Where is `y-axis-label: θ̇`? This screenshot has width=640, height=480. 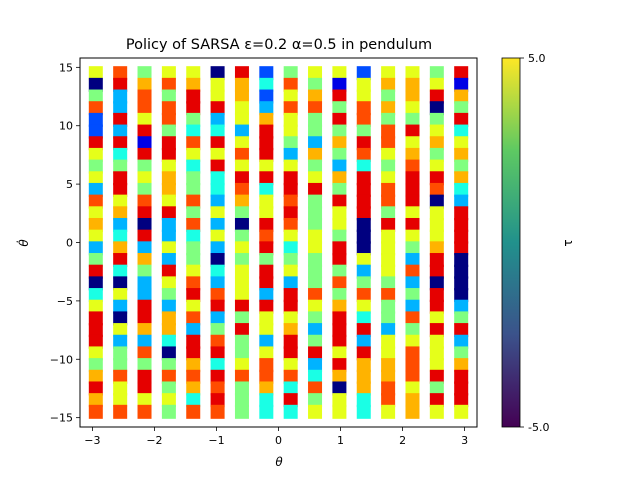 y-axis-label: θ̇ is located at coordinates (23, 243).